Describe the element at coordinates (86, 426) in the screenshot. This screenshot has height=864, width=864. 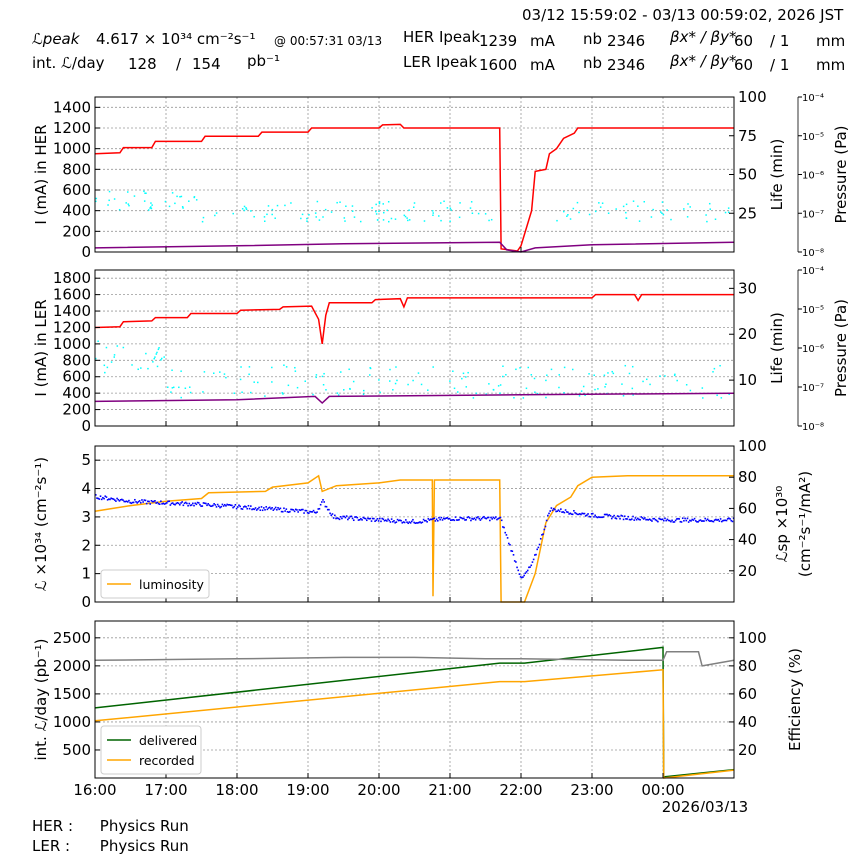
I see `y-tick-label: 0` at that location.